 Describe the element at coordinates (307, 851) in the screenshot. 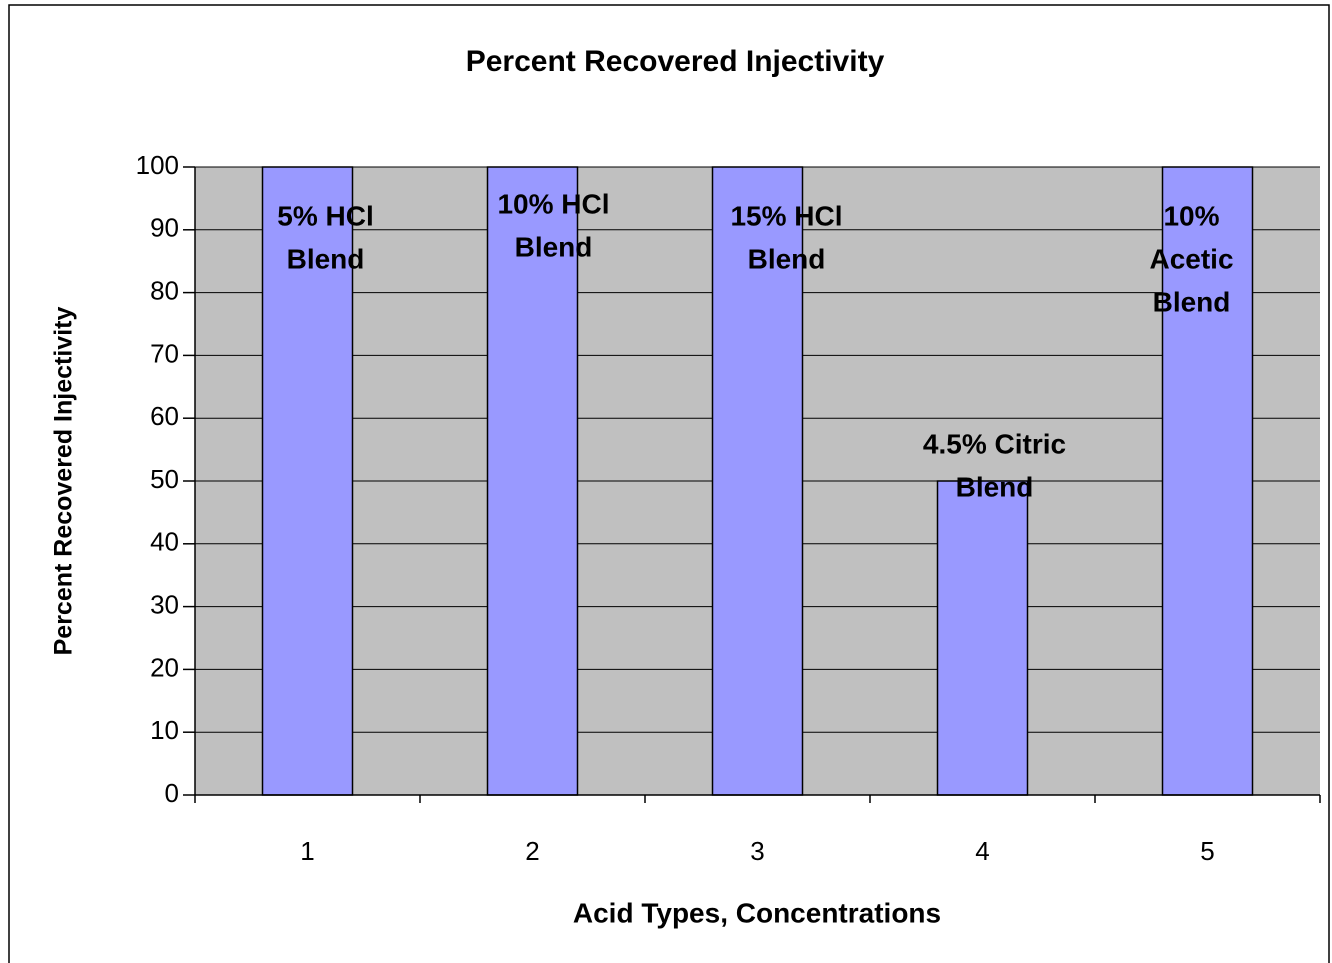

I see `x-tick-label: 1` at that location.